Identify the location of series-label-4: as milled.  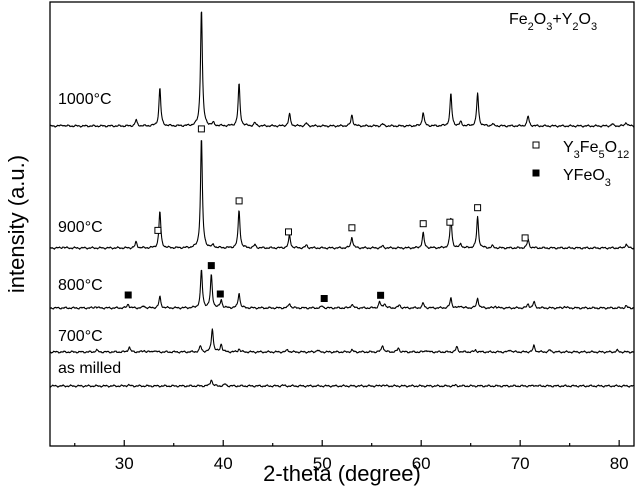
(89, 368).